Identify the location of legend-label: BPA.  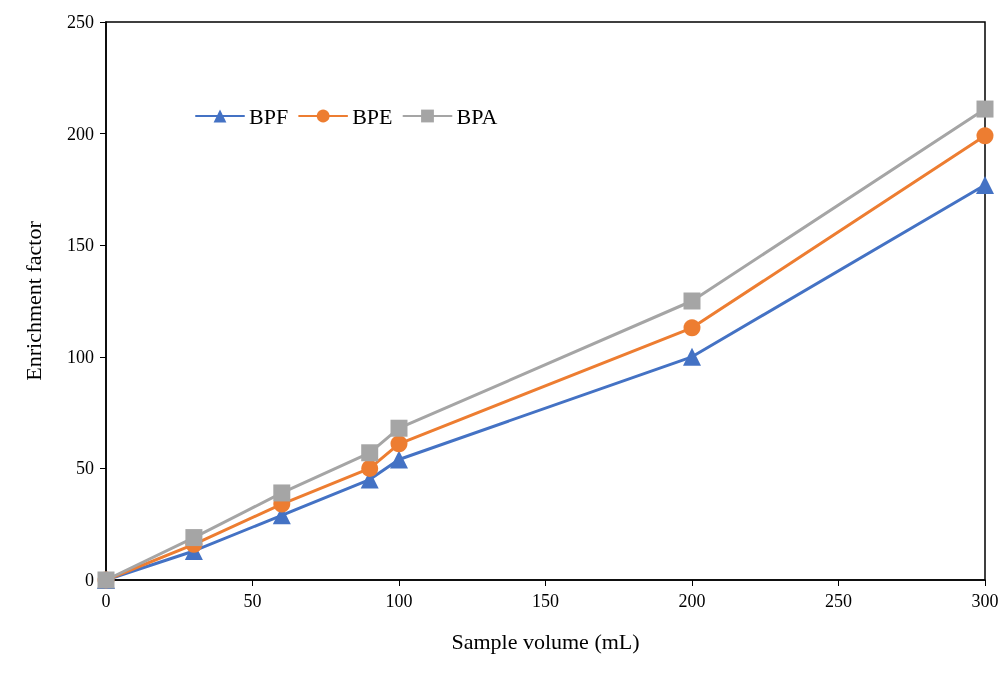
(477, 116).